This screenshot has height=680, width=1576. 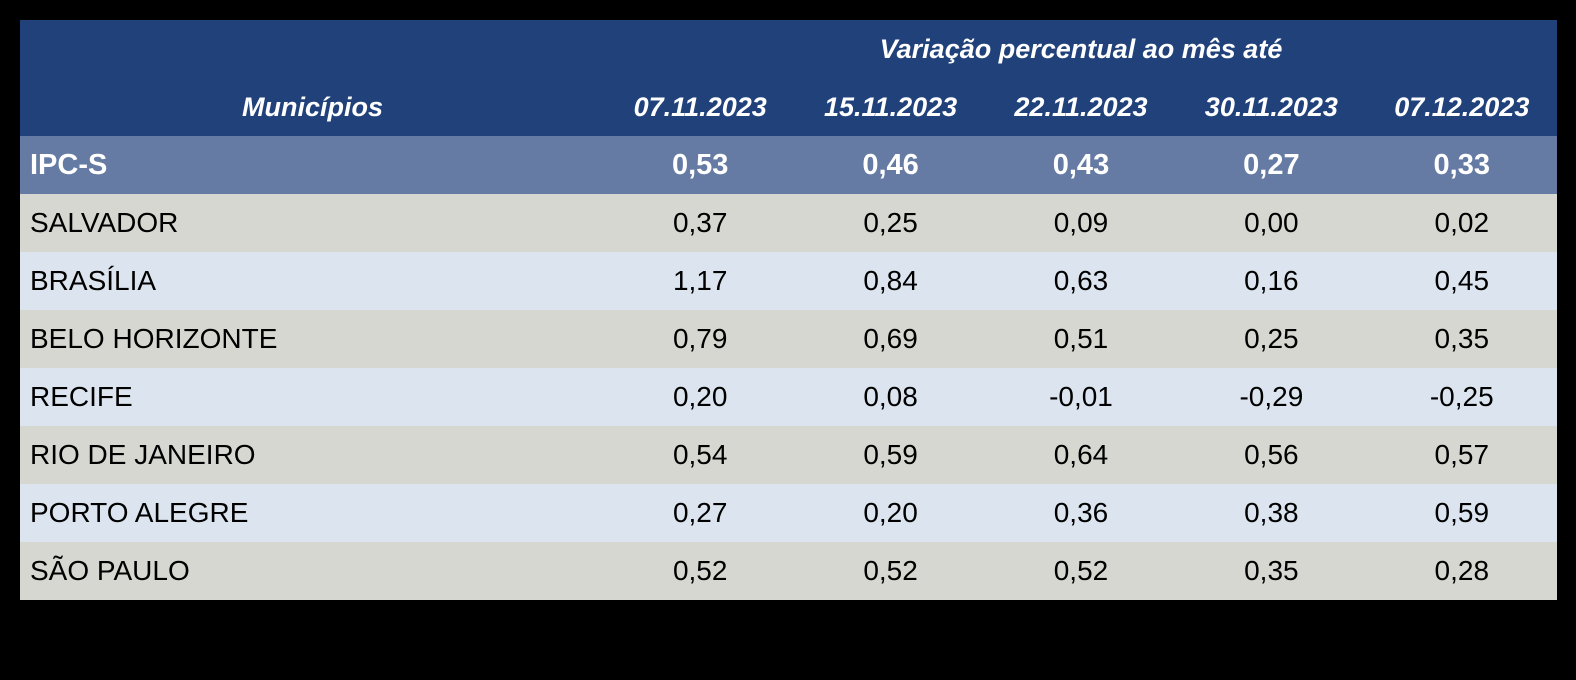 What do you see at coordinates (1081, 397) in the screenshot?
I see `cell-value: -0,01` at bounding box center [1081, 397].